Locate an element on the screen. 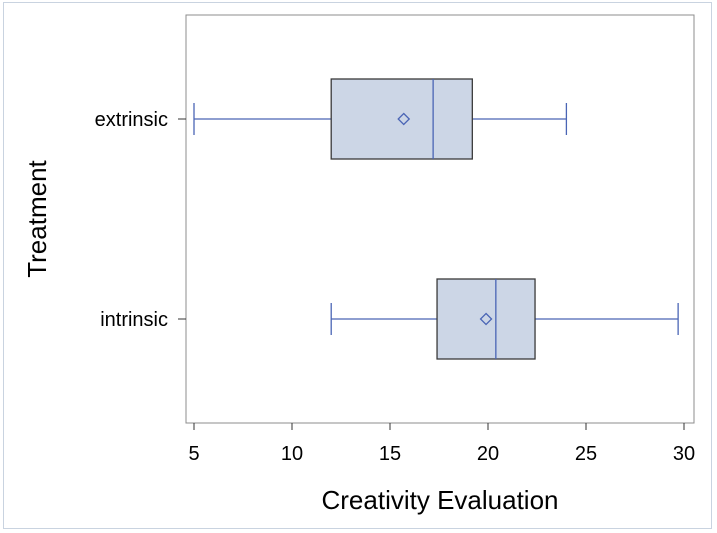 The height and width of the screenshot is (533, 717). y-axis-label: Treatment is located at coordinates (37, 218).